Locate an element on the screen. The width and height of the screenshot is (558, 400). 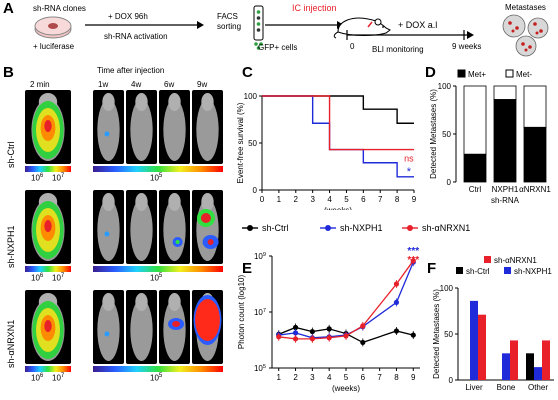
row-label: sh-αNRXN1 is located at coordinates (11, 343).